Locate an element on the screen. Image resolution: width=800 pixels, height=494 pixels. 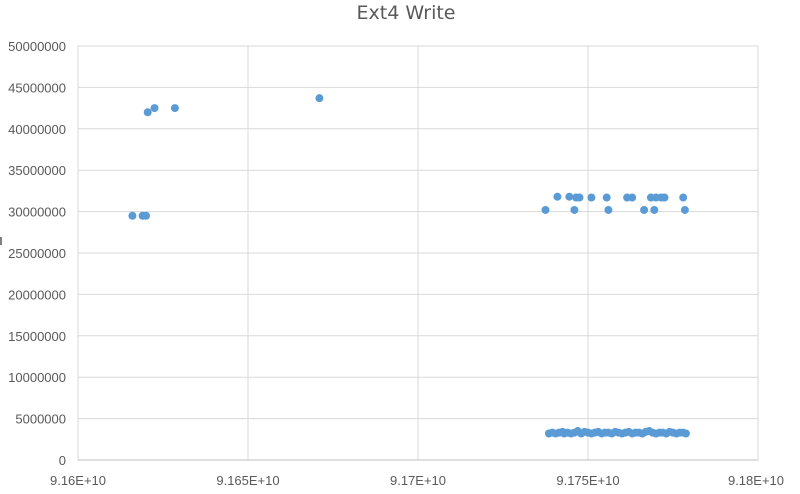
y-axis-title-stub is located at coordinates (1, 241).